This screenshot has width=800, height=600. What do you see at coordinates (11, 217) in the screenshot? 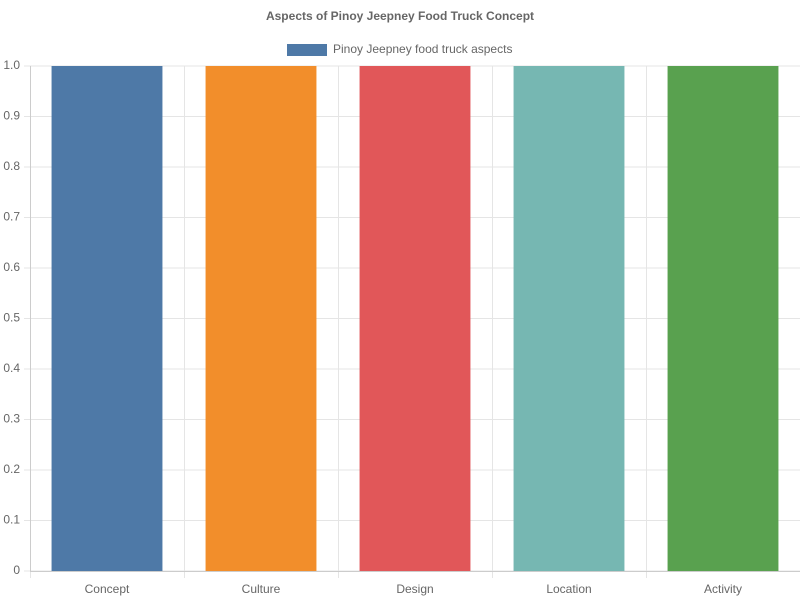
I see `y-tick-label: 0.7` at bounding box center [11, 217].